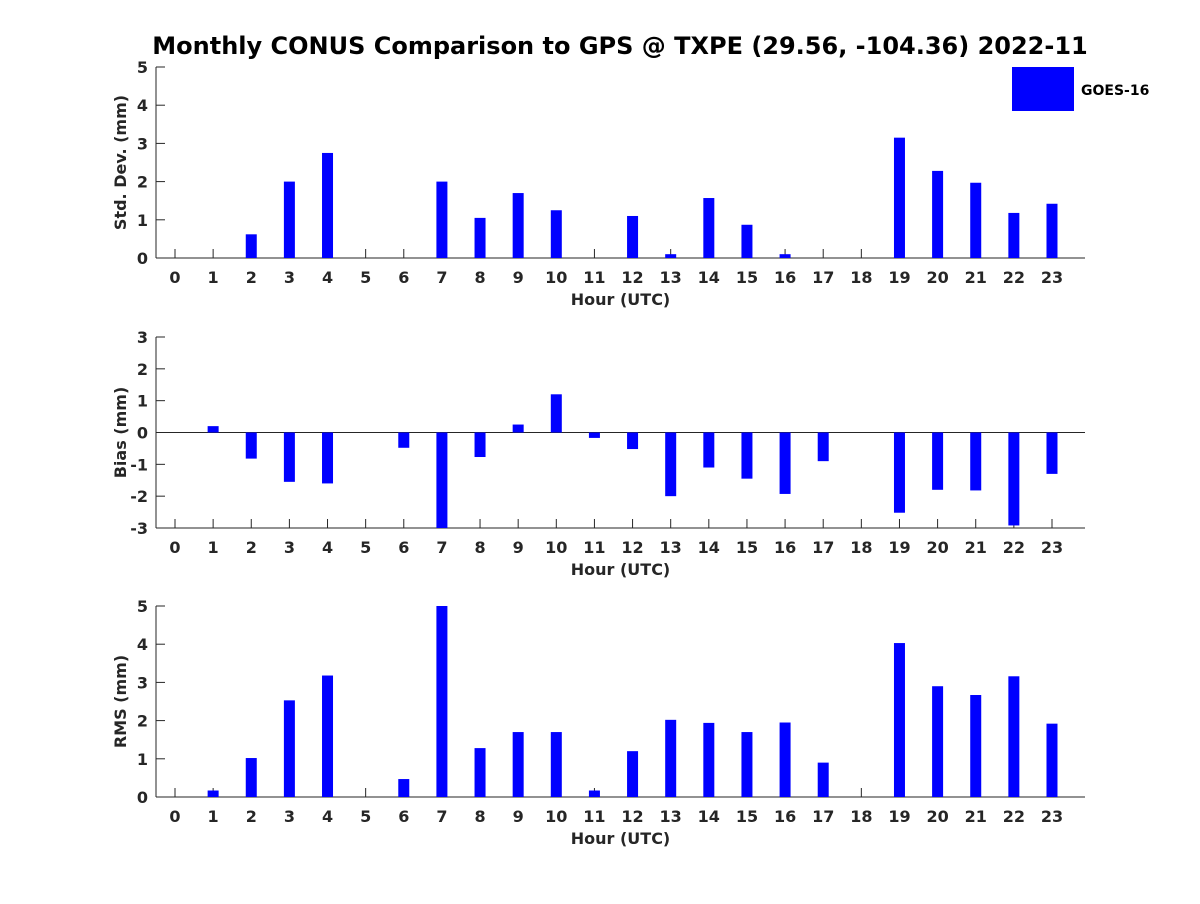 The width and height of the screenshot is (1200, 904). I want to click on x-tick-label: 5, so click(365, 816).